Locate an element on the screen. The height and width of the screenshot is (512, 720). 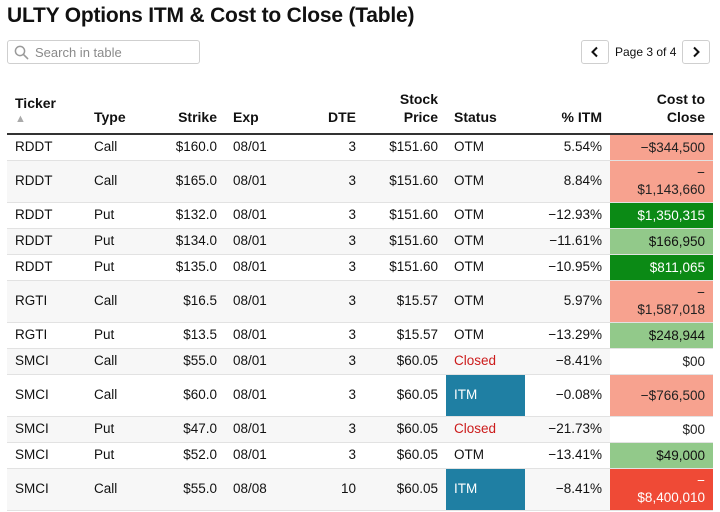
col-ticker: Ticker ▲ is located at coordinates (46, 109).